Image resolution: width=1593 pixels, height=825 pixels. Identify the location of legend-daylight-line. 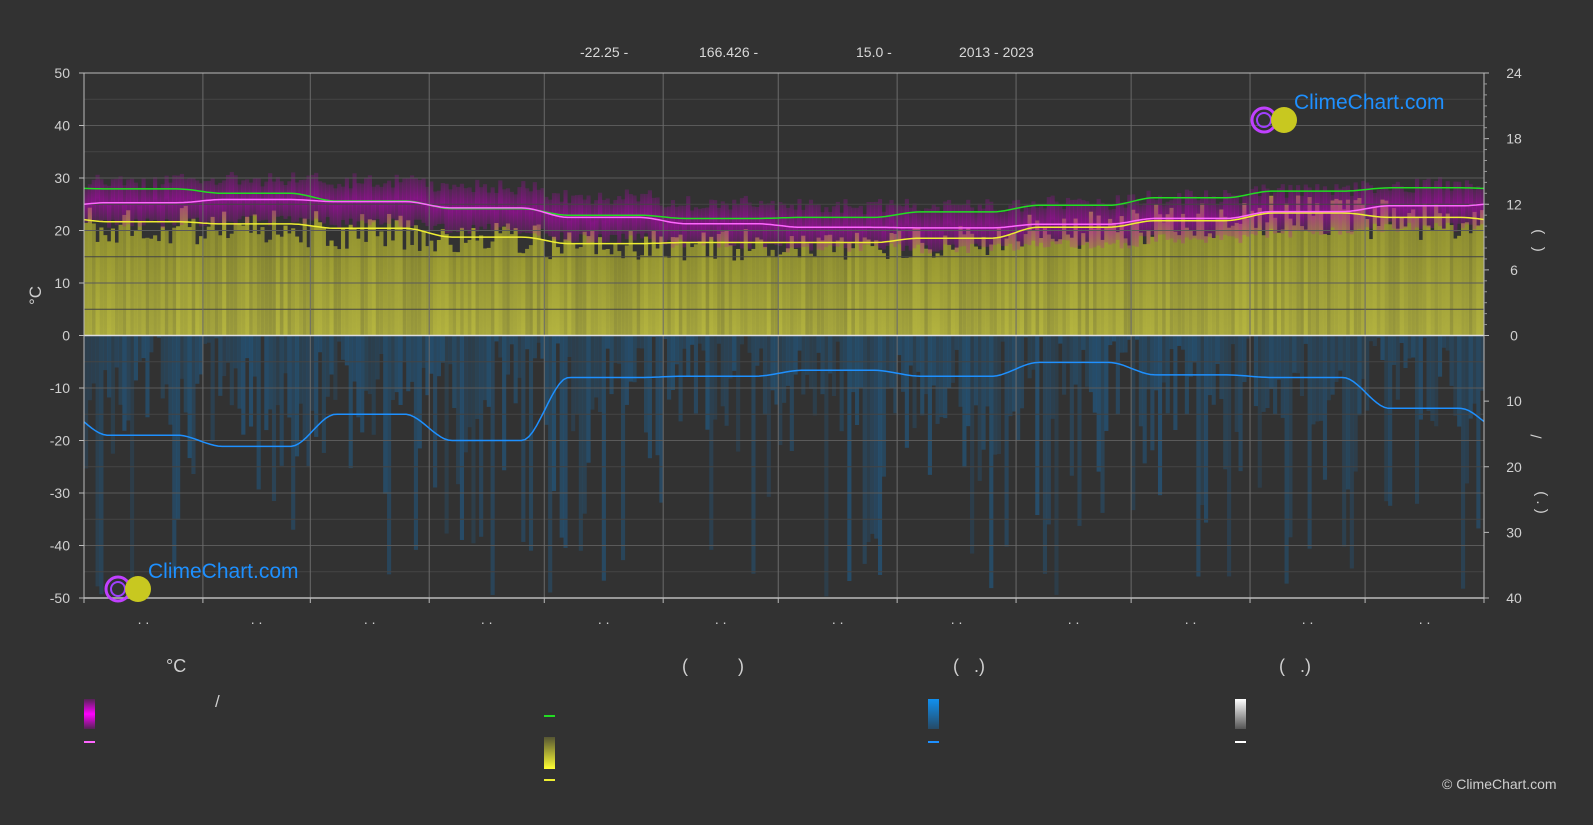
(549, 716).